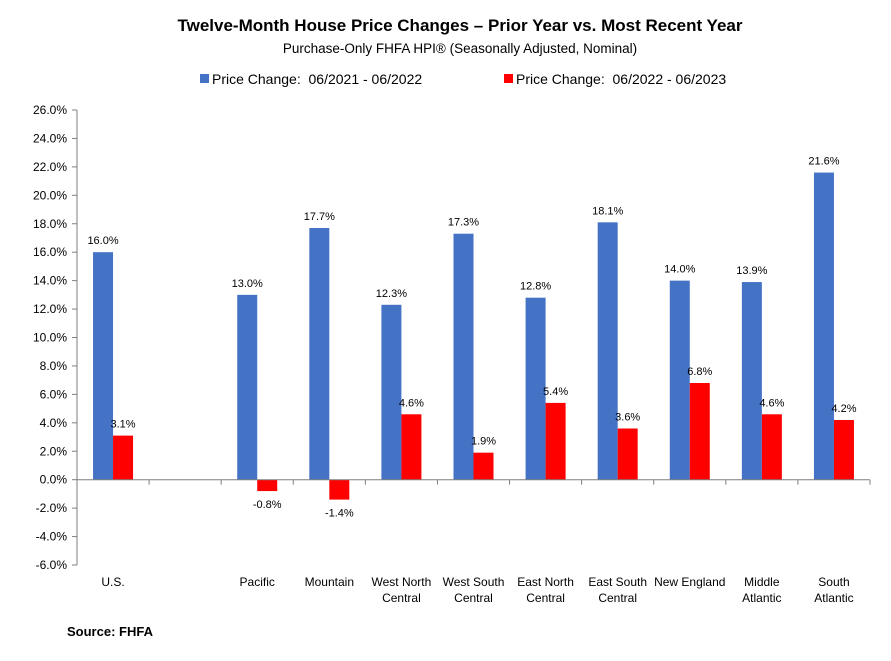 Image resolution: width=891 pixels, height=661 pixels. Describe the element at coordinates (319, 217) in the screenshot. I see `data-label-series-1: 17.7%` at that location.